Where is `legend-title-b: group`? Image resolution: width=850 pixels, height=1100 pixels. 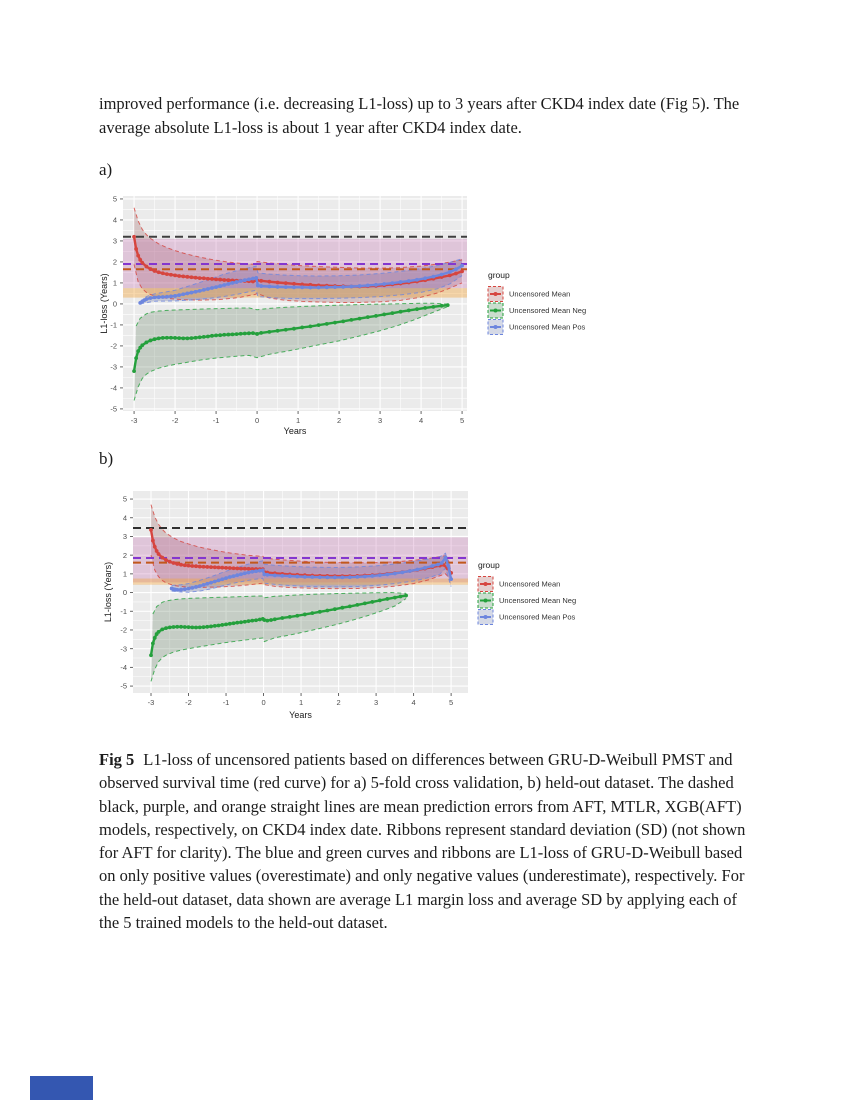 legend-title-b: group is located at coordinates (489, 565).